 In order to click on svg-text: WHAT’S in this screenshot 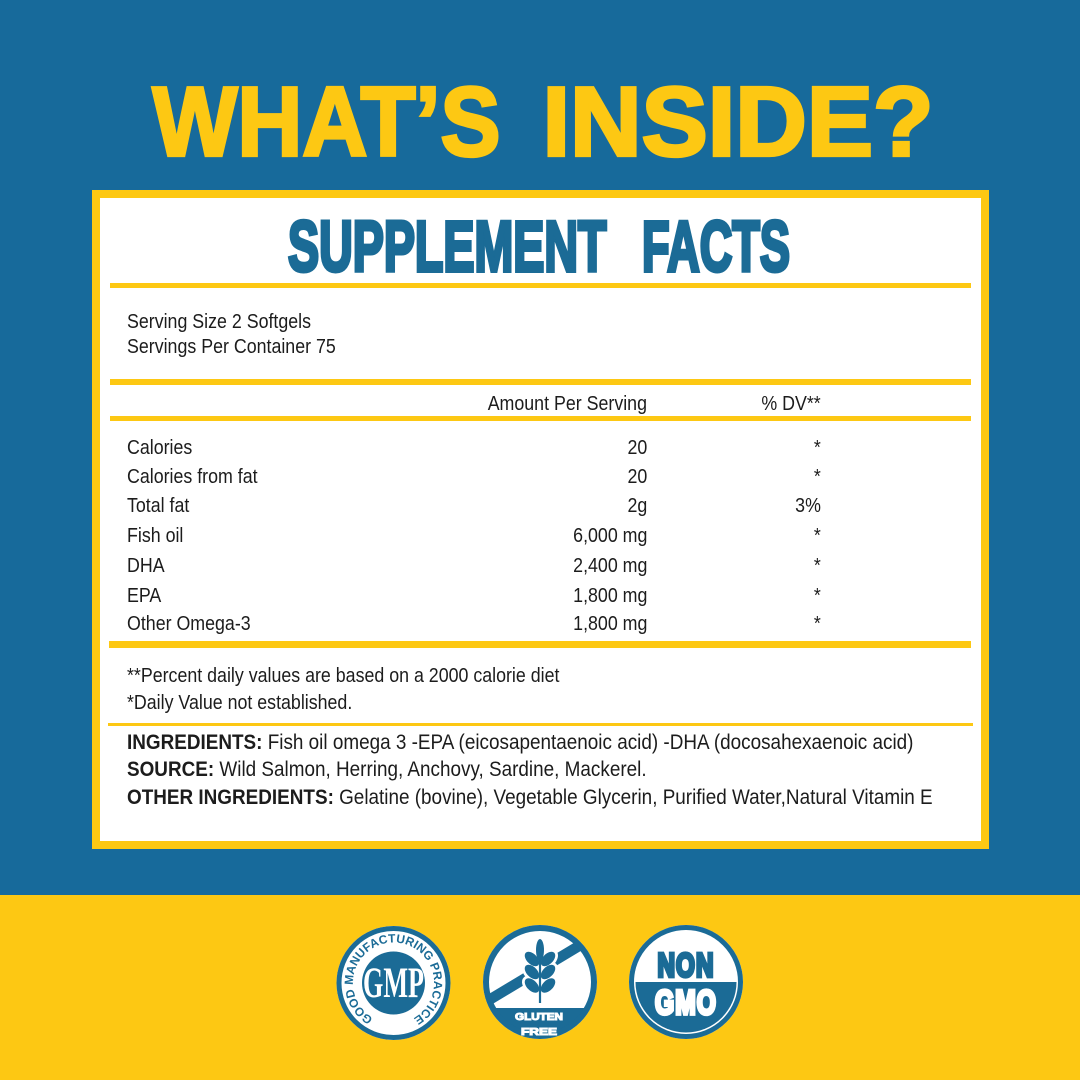, I will do `click(327, 121)`.